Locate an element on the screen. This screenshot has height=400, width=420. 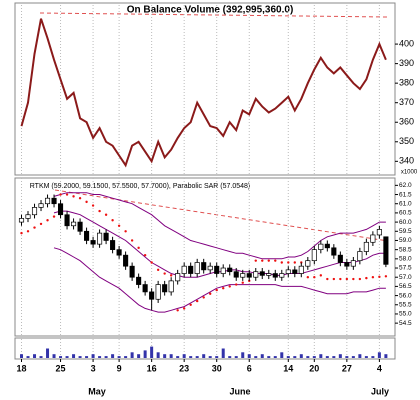
y-tick-label: 61.5 is located at coordinates (405, 194).